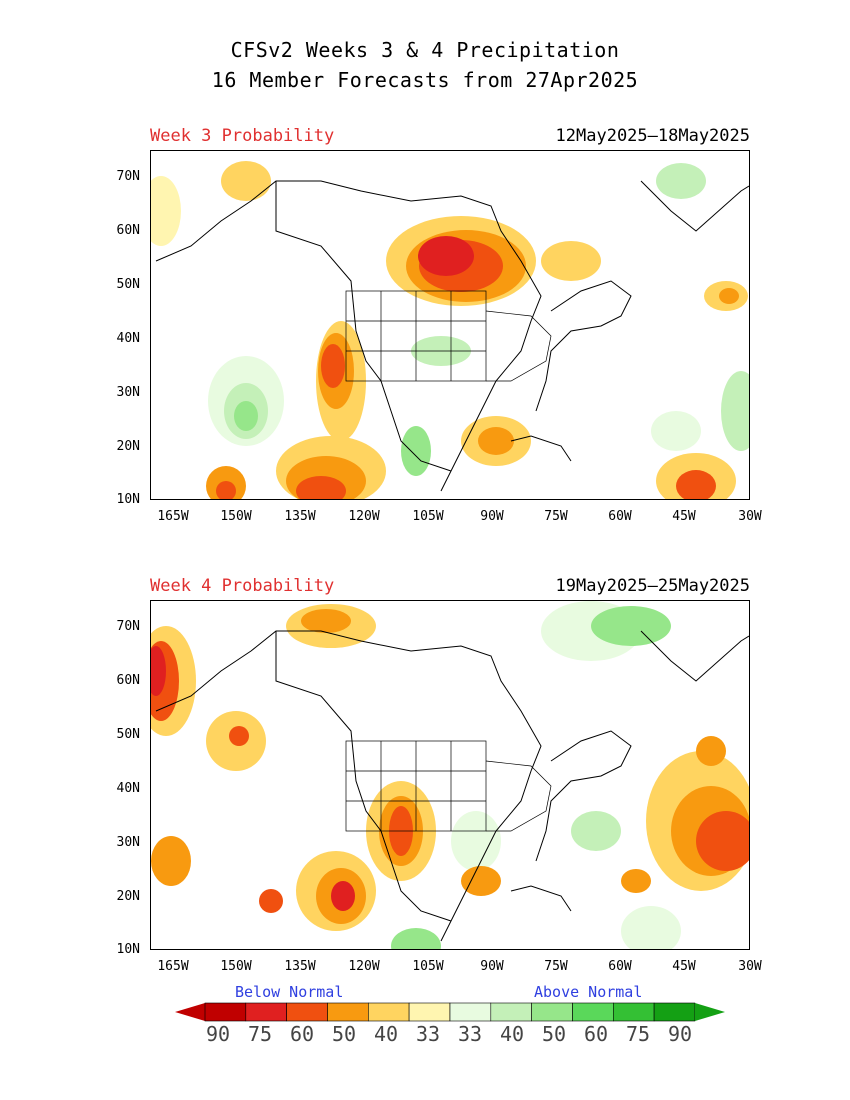 The image size is (850, 1100). I want to click on colorbar-right-arrow, so click(710, 1012).